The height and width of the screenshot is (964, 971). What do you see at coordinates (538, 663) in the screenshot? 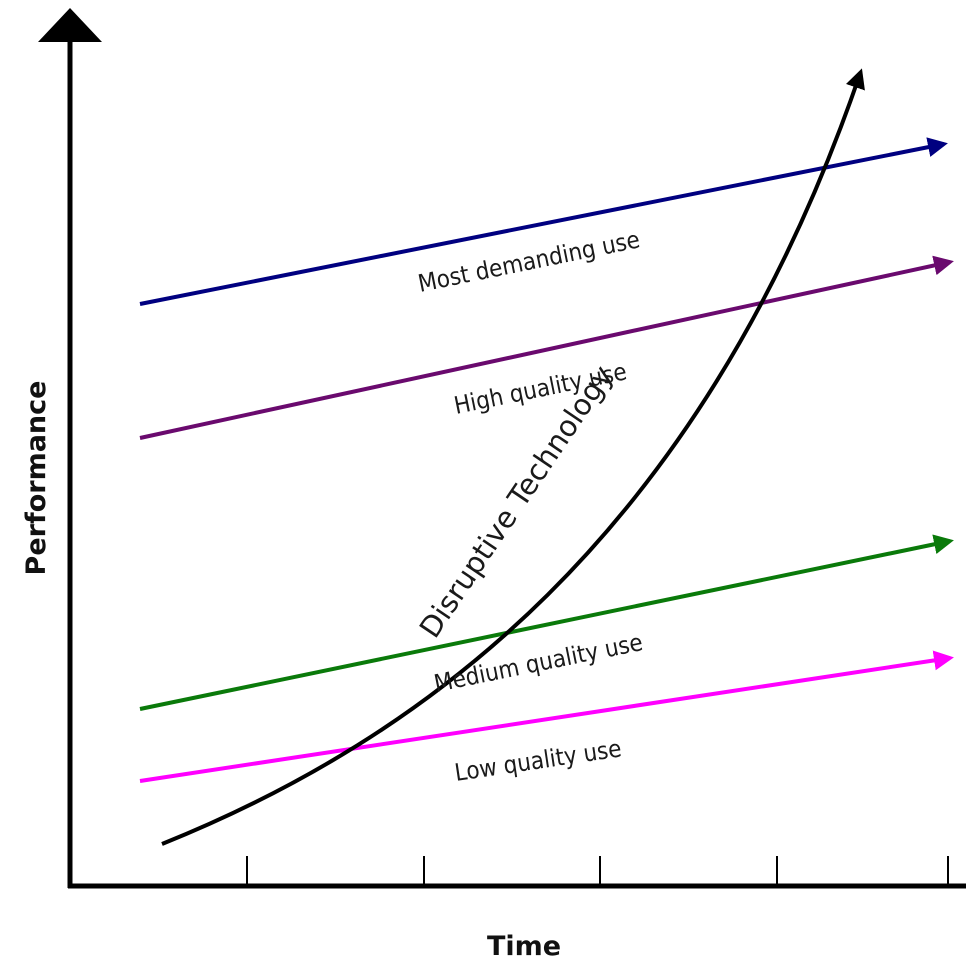
I see `label-medium-quality: Medium quality use` at bounding box center [538, 663].